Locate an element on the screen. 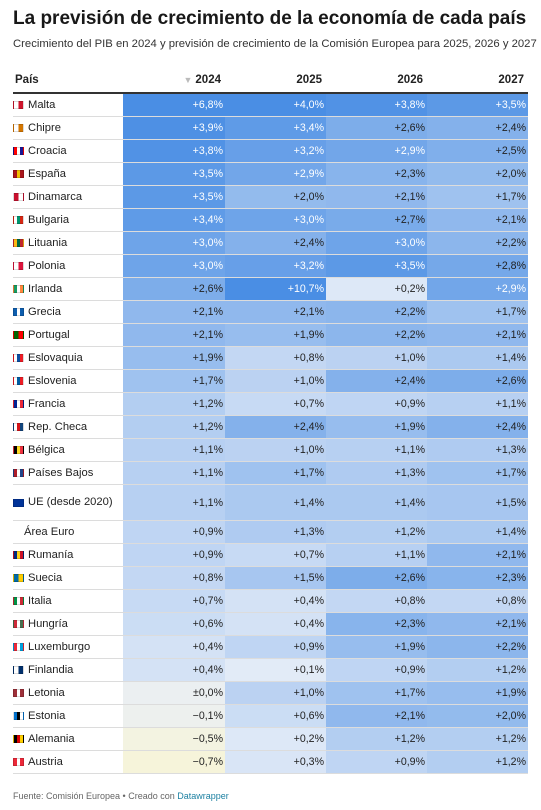 This screenshot has height=810, width=541. table-row: Austria −0,7% +0,3% +0,9% +1,2% is located at coordinates (270, 762).